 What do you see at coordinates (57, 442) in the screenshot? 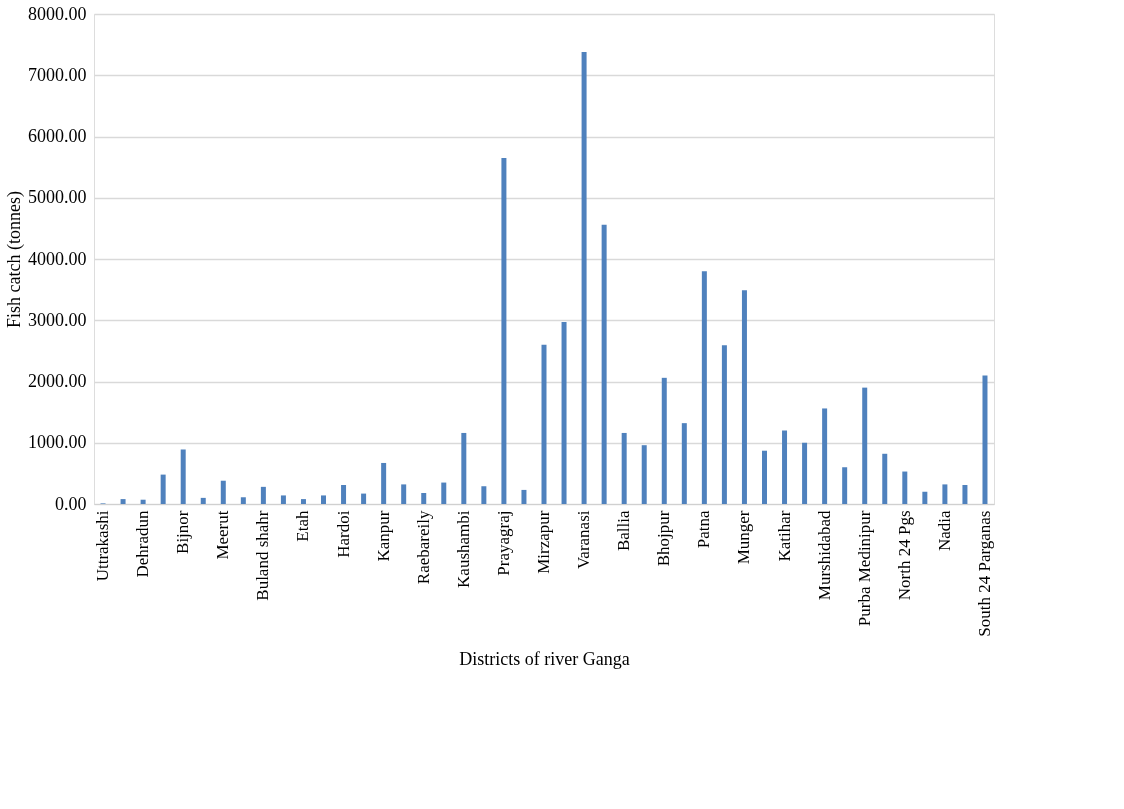
I see `y-tick-label: 1000.00` at bounding box center [57, 442].